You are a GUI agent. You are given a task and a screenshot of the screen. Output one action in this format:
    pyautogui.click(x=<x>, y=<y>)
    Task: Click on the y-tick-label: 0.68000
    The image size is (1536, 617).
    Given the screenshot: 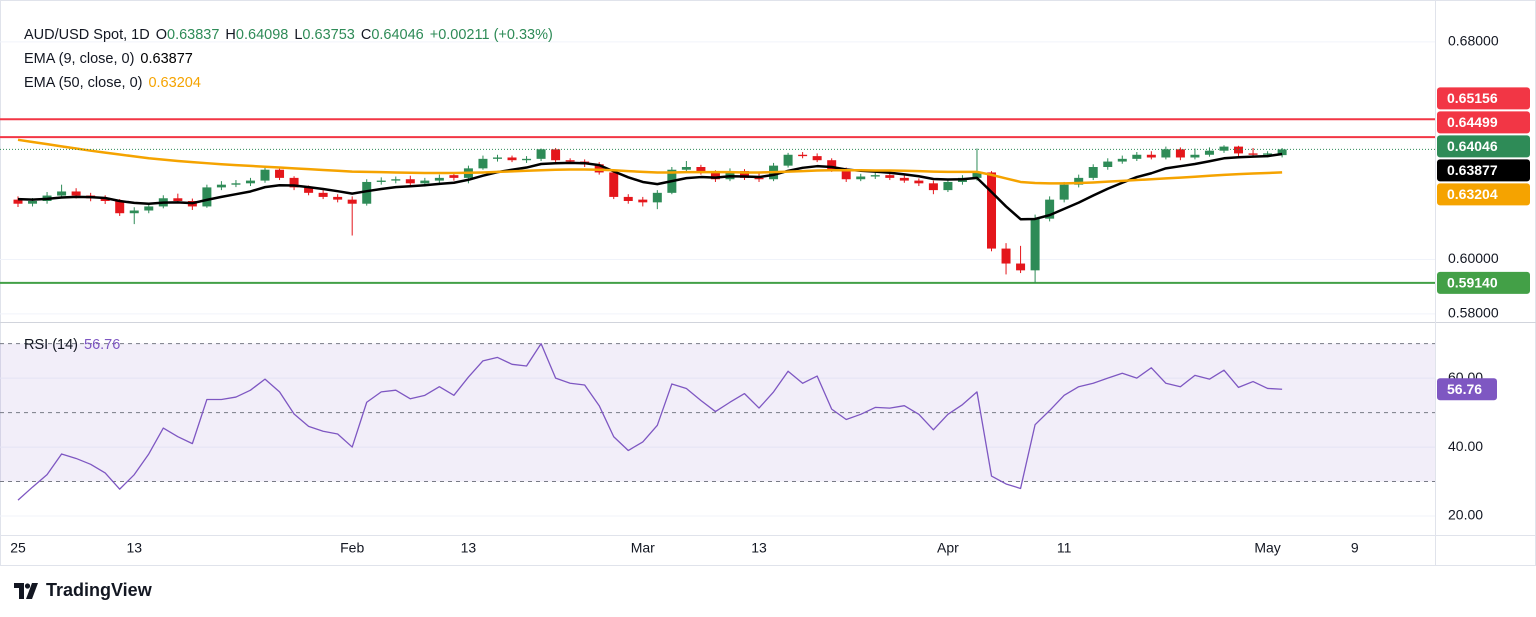 What is the action you would take?
    pyautogui.click(x=1473, y=41)
    